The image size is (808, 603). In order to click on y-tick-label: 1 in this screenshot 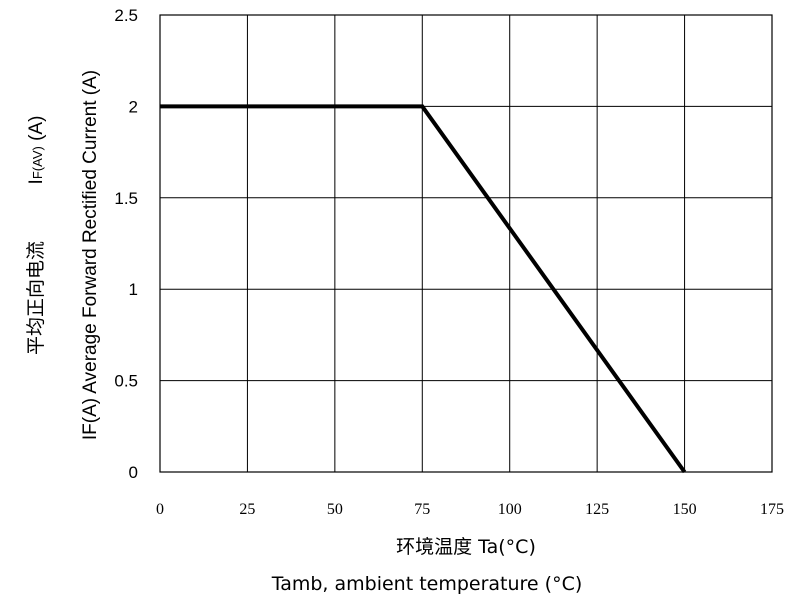, I will do `click(133, 289)`.